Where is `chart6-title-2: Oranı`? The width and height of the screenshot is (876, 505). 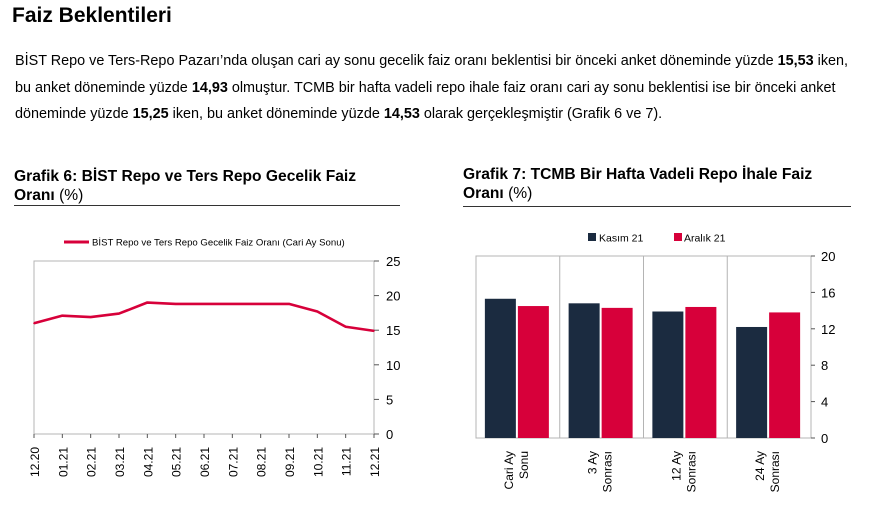
chart6-title-2: Oranı is located at coordinates (34, 195).